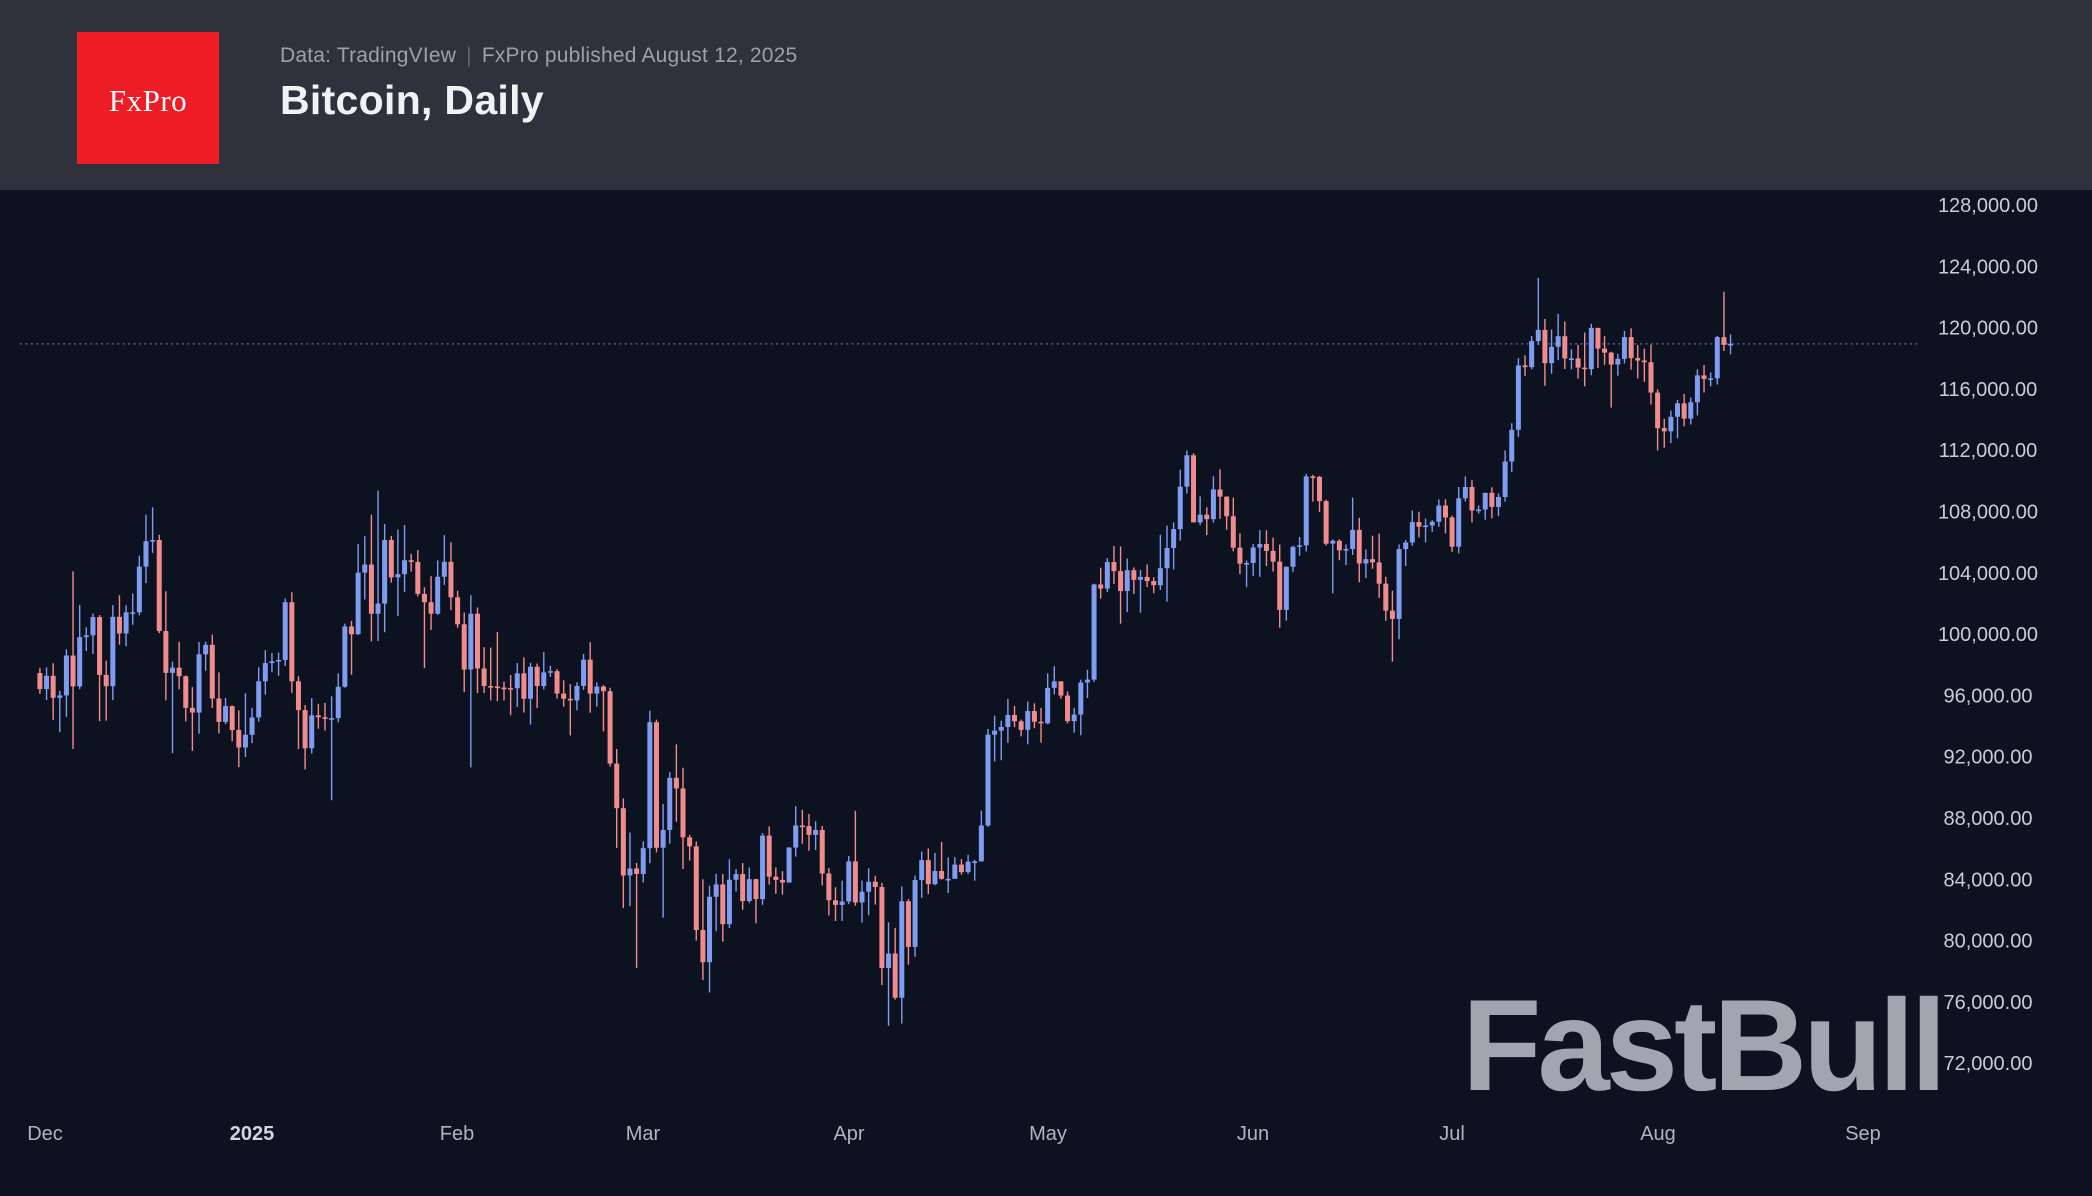 This screenshot has width=2092, height=1196. I want to click on y-axis-label: 76,000.00, so click(1988, 1003).